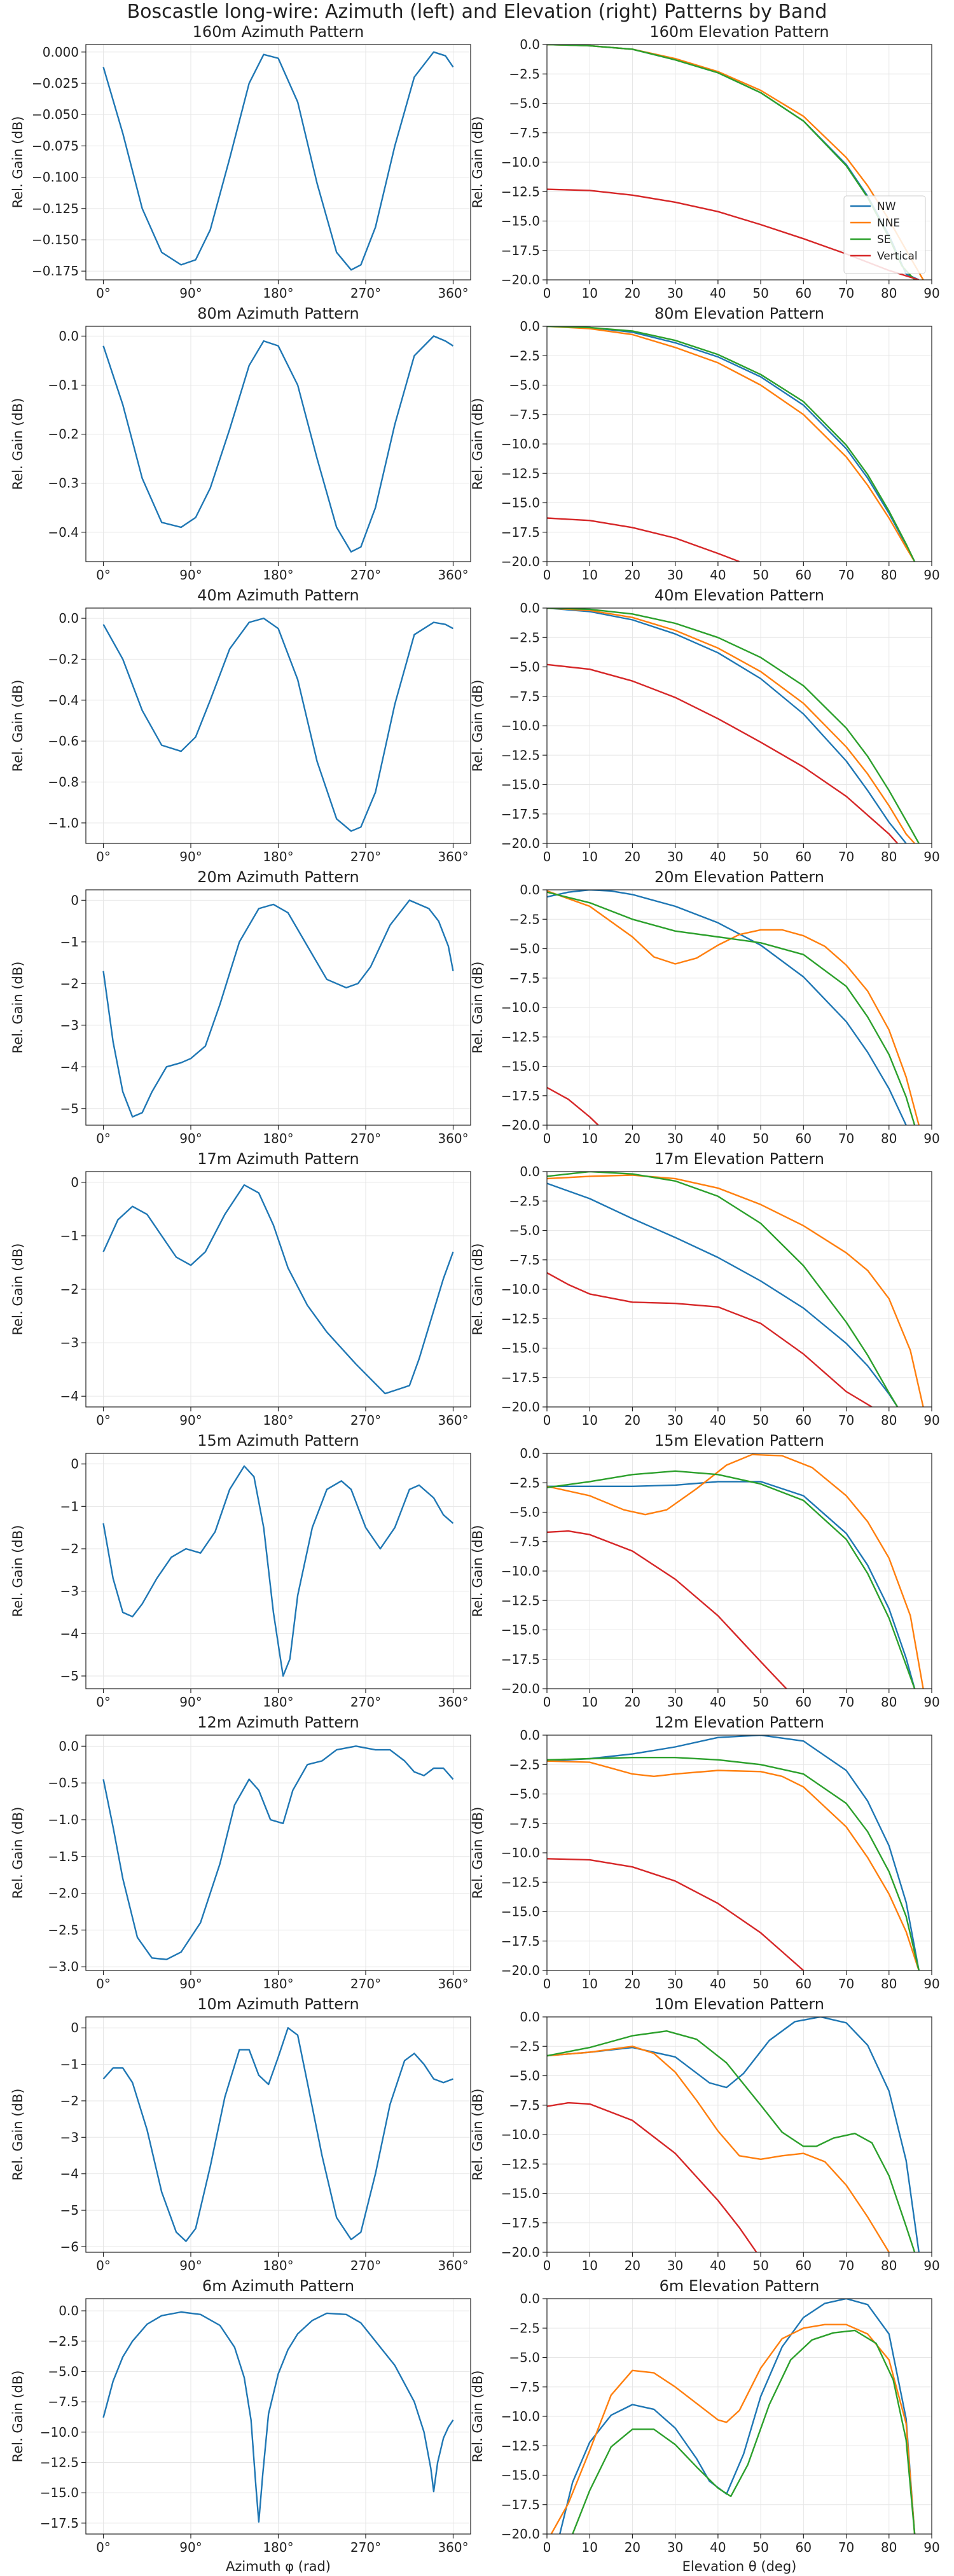 The image size is (954, 2576). Describe the element at coordinates (739, 1159) in the screenshot. I see `panel-title: 17m Elevation Pattern` at that location.